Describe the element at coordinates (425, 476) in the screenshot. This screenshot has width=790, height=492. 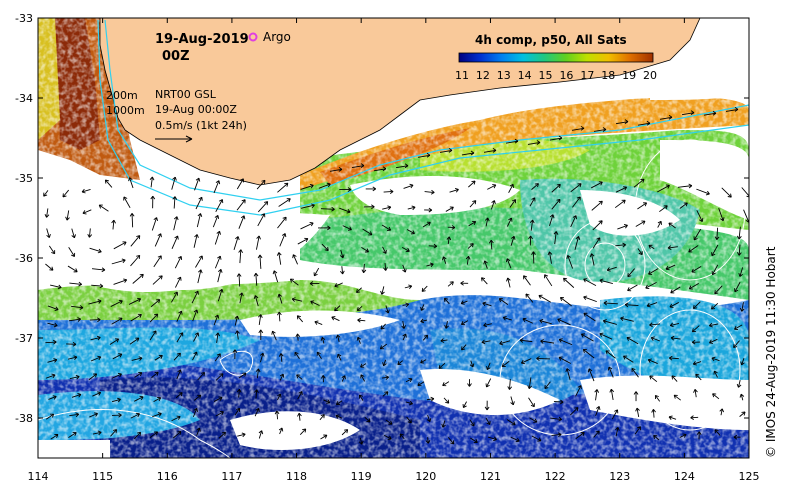
I see `x-tick-label: 120` at that location.